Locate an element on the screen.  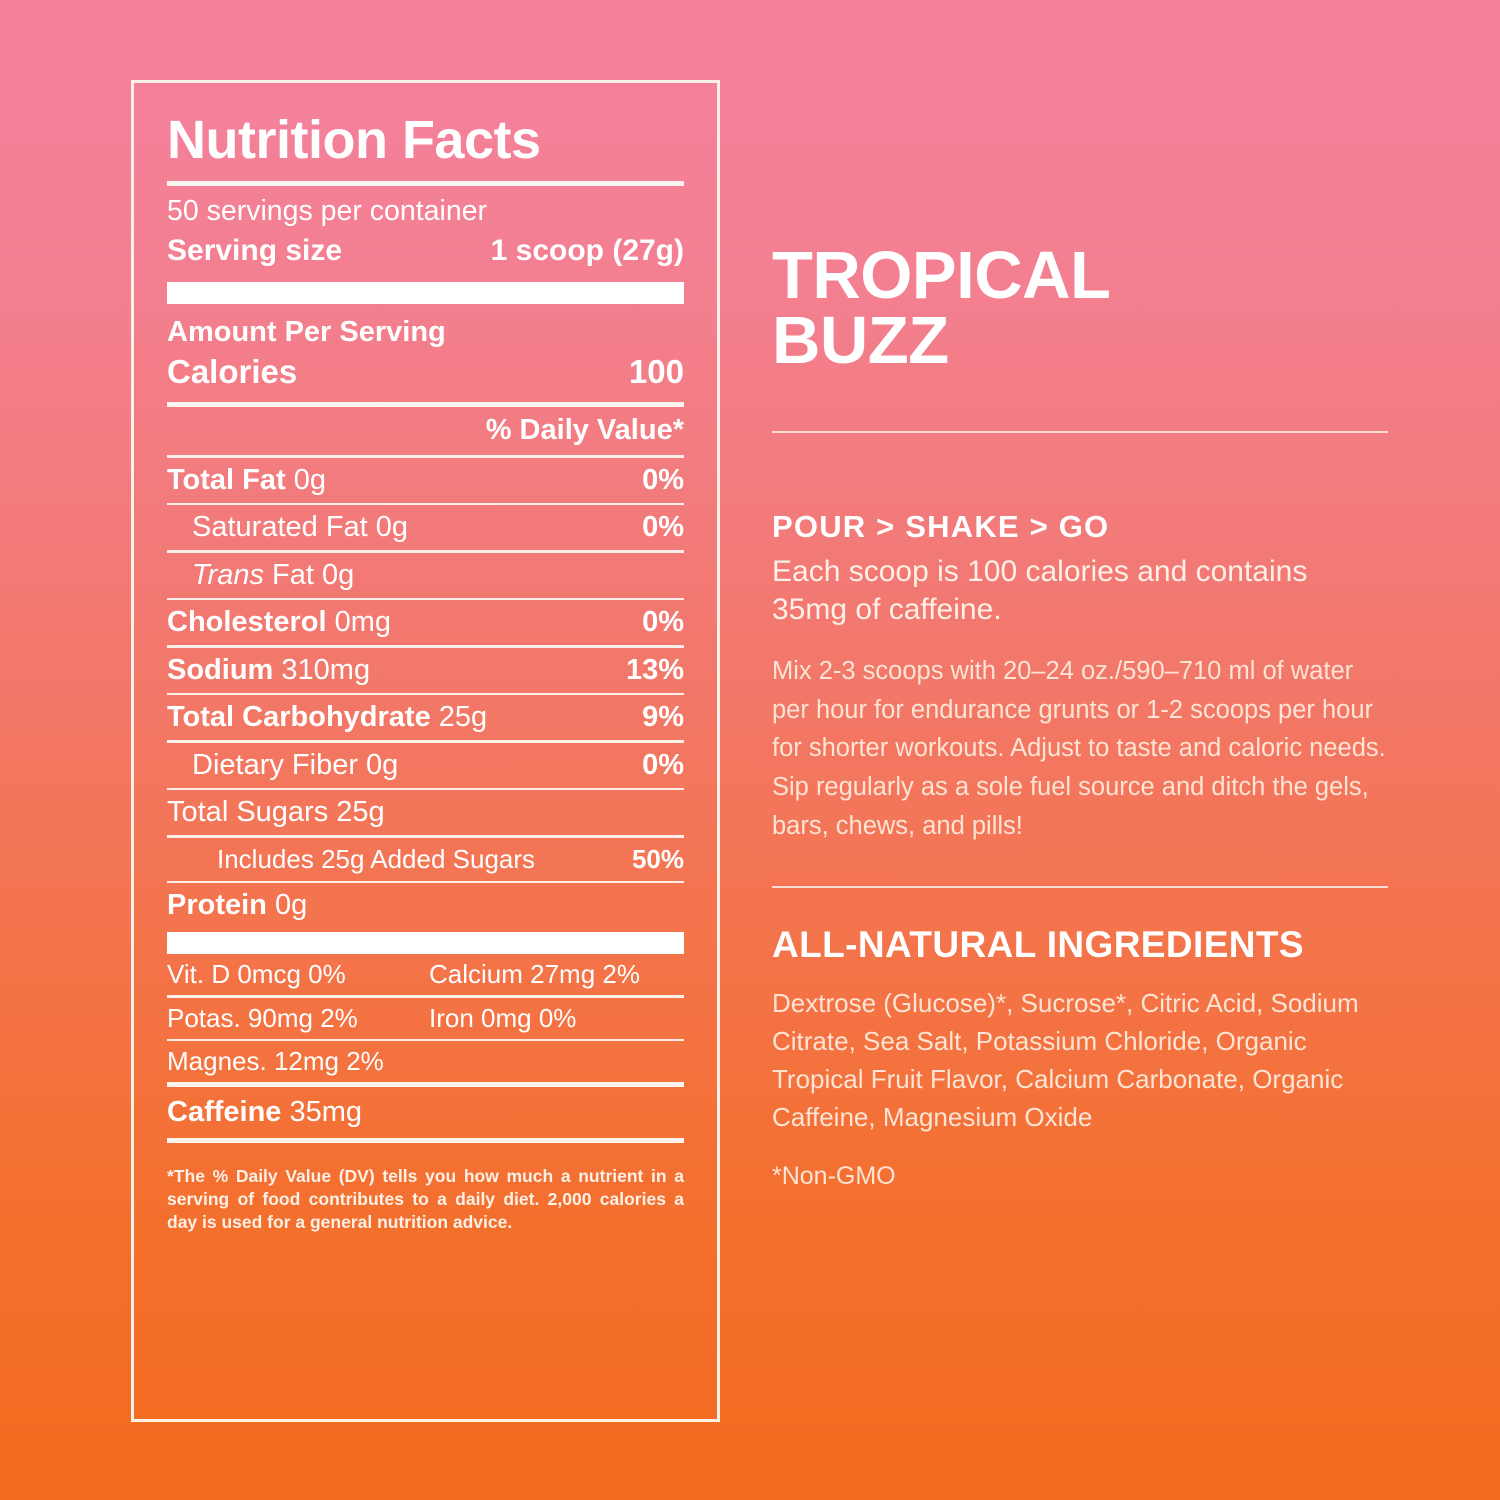
row-added-sugars: Includes 25g Added Sugars 50% is located at coordinates (425, 859).